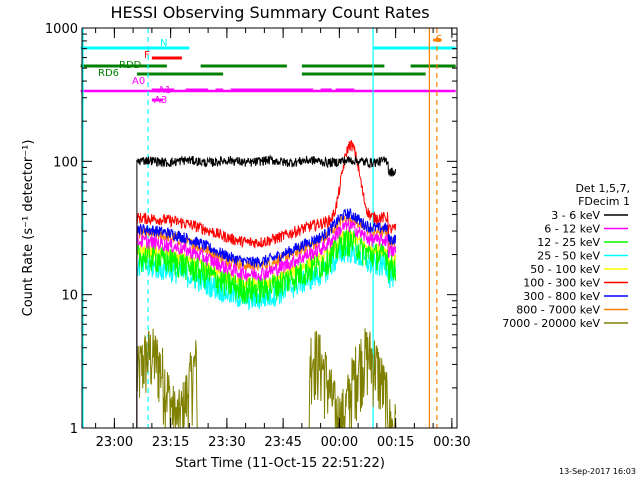 The width and height of the screenshot is (640, 480). I want to click on x-tick-label: 00:30, so click(451, 442).